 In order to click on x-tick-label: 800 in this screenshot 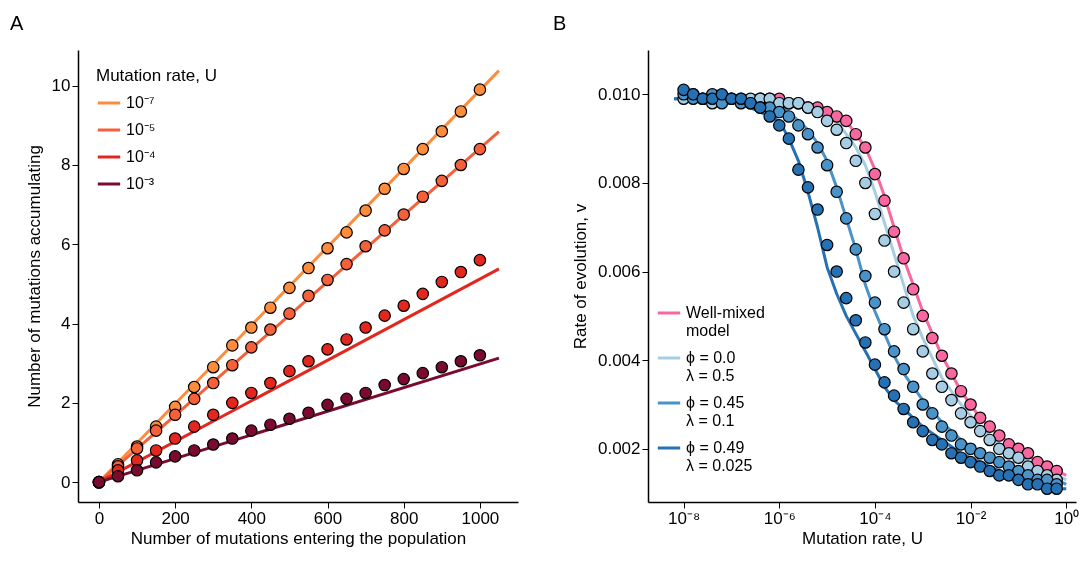, I will do `click(404, 518)`.